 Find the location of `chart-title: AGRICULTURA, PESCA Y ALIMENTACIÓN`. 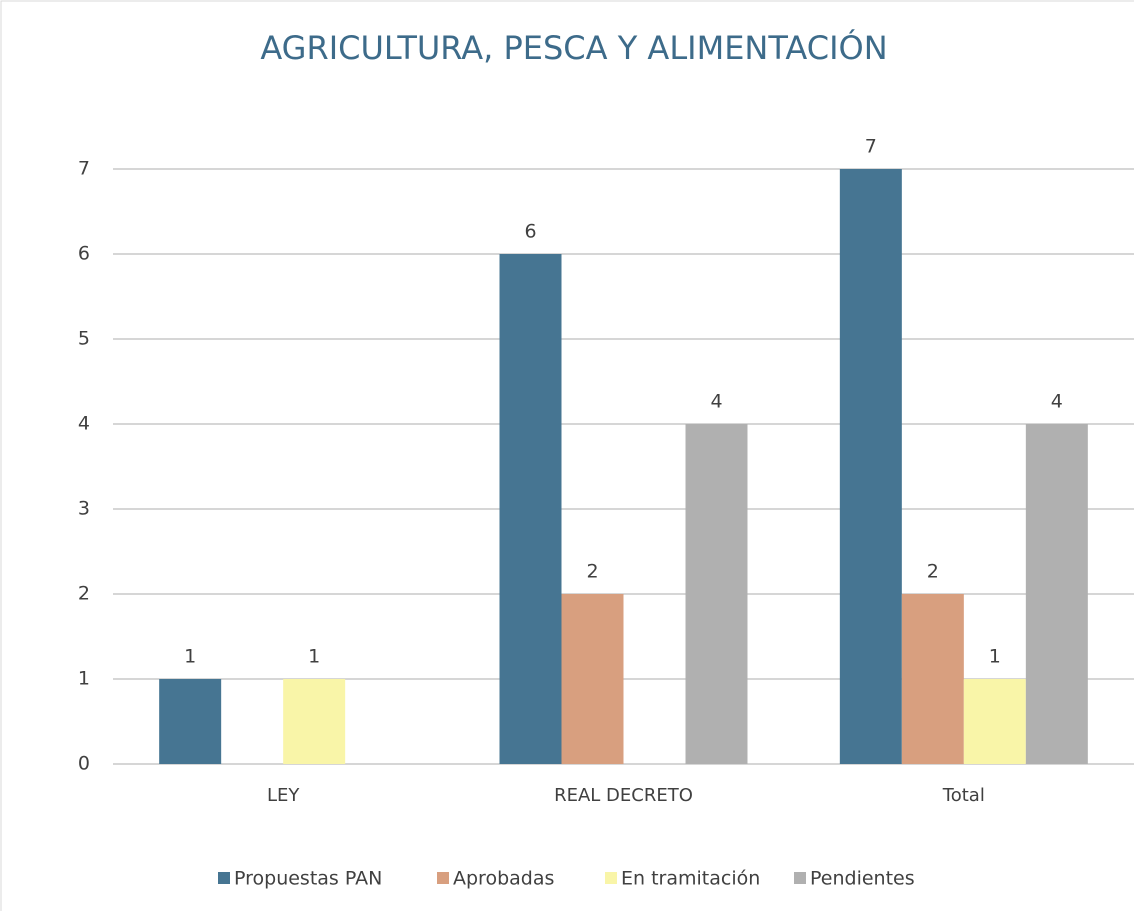

chart-title: AGRICULTURA, PESCA Y ALIMENTACIÓN is located at coordinates (573, 47).